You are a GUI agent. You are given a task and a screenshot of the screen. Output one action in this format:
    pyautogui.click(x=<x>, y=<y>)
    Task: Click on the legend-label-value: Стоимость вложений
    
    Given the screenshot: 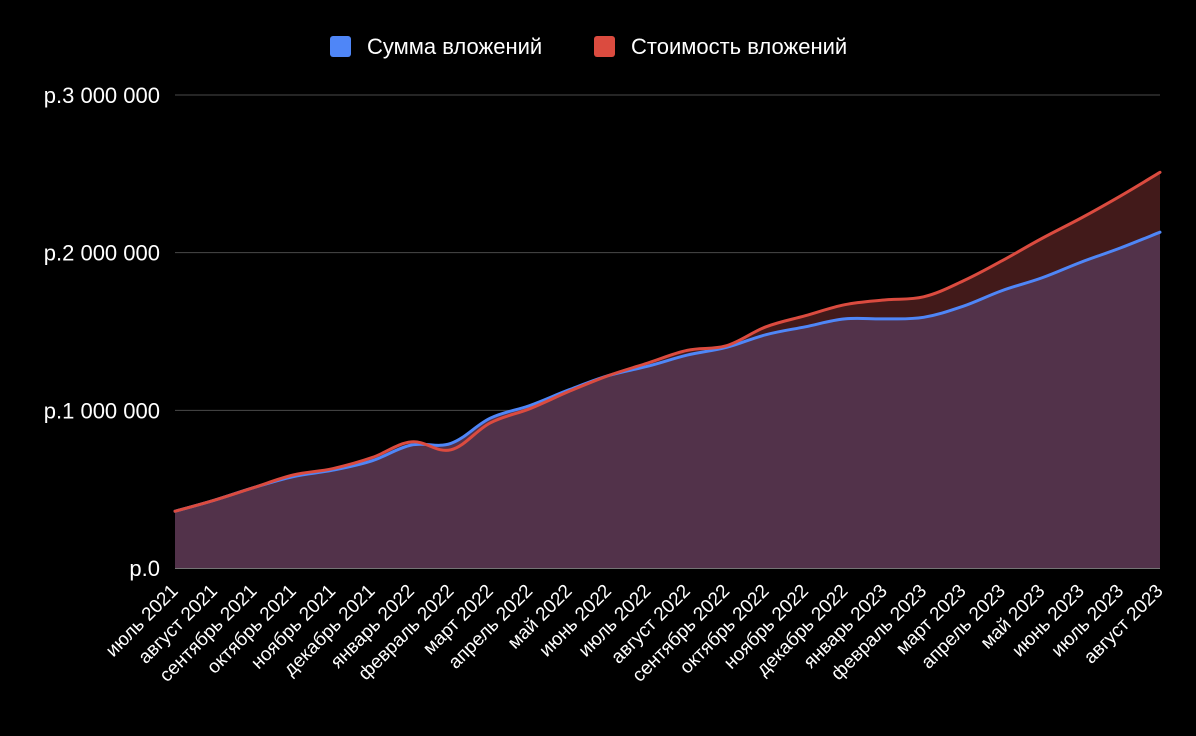 What is the action you would take?
    pyautogui.click(x=739, y=46)
    